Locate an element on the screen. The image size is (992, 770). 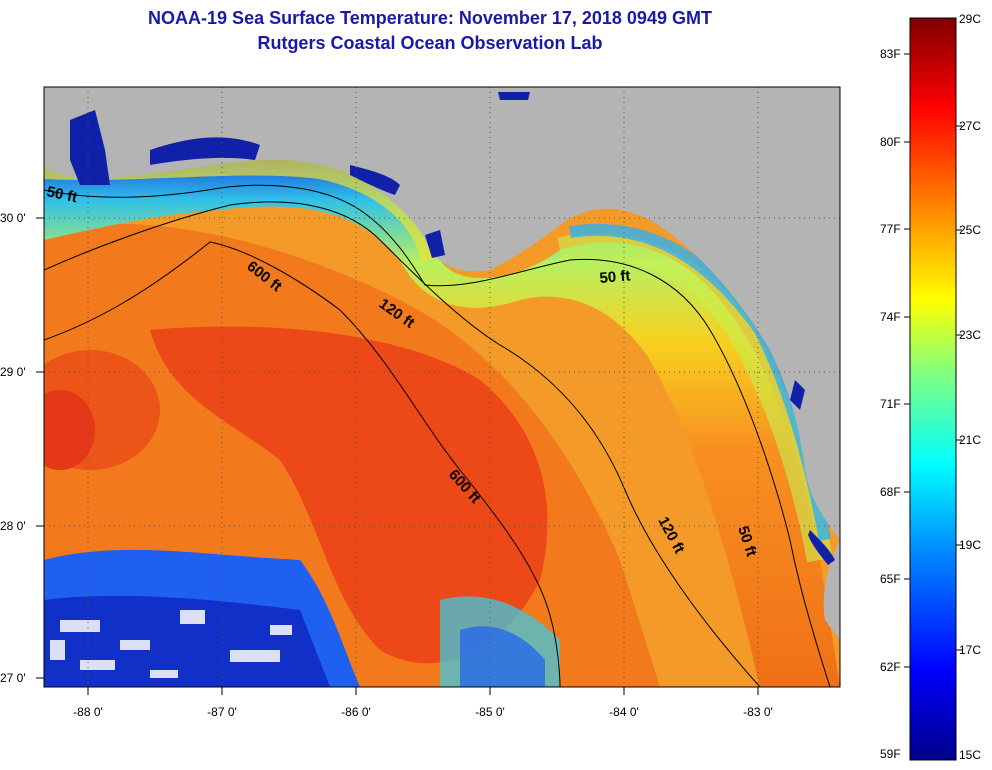
colorbar-c-label: 29C is located at coordinates (970, 19).